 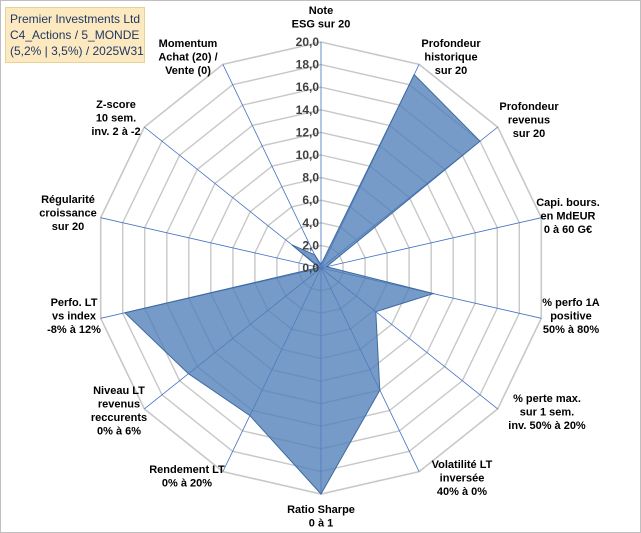 I want to click on axis-label: Niveau LT revenus reccurents 0% à 6%, so click(x=119, y=411).